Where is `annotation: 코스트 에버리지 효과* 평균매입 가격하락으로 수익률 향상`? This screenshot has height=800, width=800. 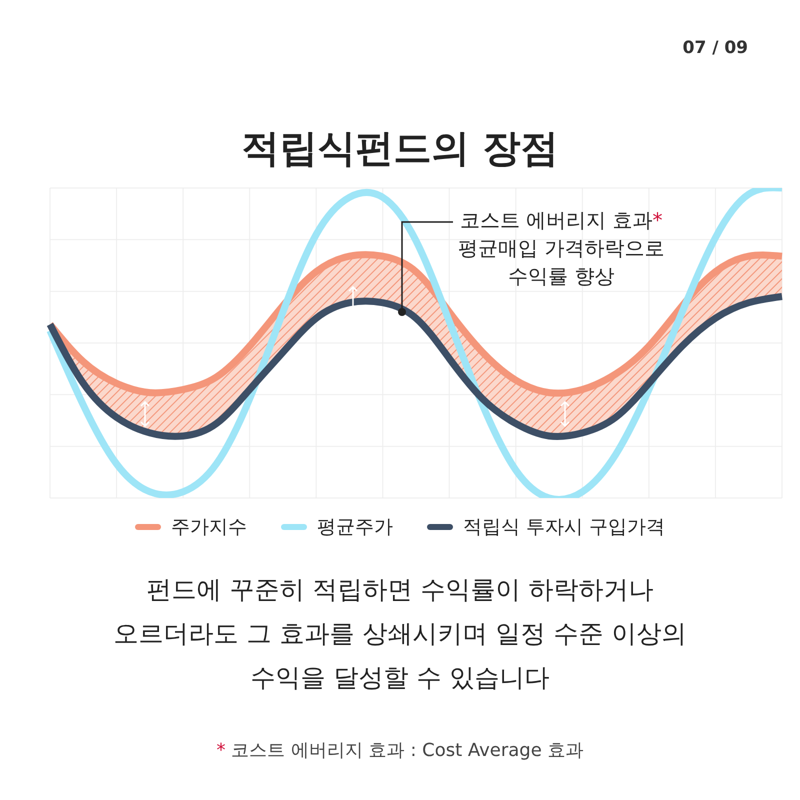
annotation: 코스트 에버리지 효과* 평균매입 가격하락으로 수익률 향상 is located at coordinates (561, 248).